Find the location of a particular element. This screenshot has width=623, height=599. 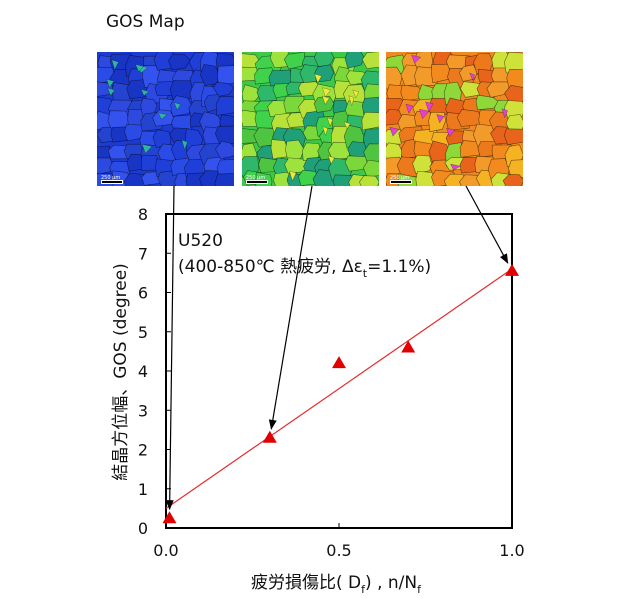

gos-map-green: 250 μm is located at coordinates (310, 119).